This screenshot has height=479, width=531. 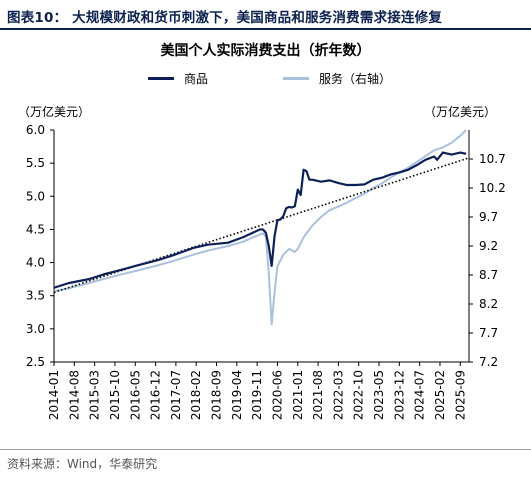 I want to click on x-tick-label: 2014-08, so click(x=74, y=395).